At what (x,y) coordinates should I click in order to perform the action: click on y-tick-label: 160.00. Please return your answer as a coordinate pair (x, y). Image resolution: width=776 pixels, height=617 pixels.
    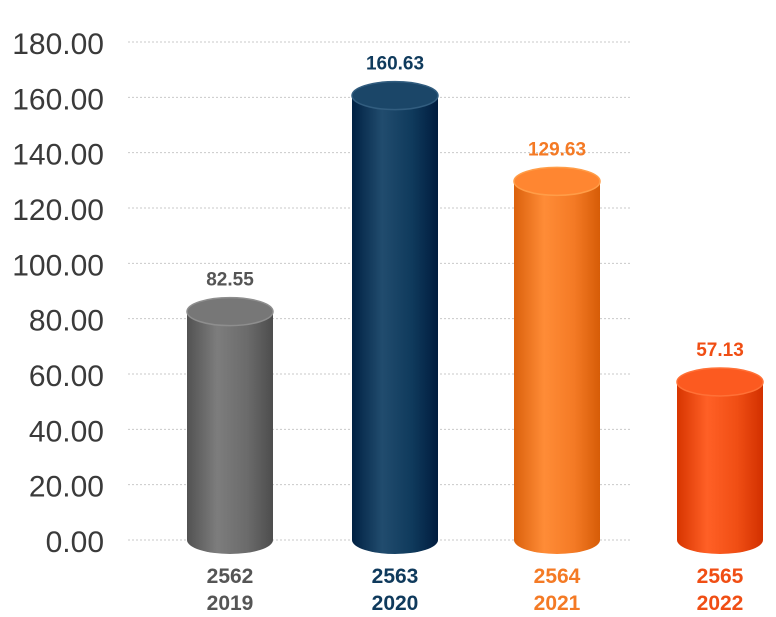
    Looking at the image, I should click on (58, 99).